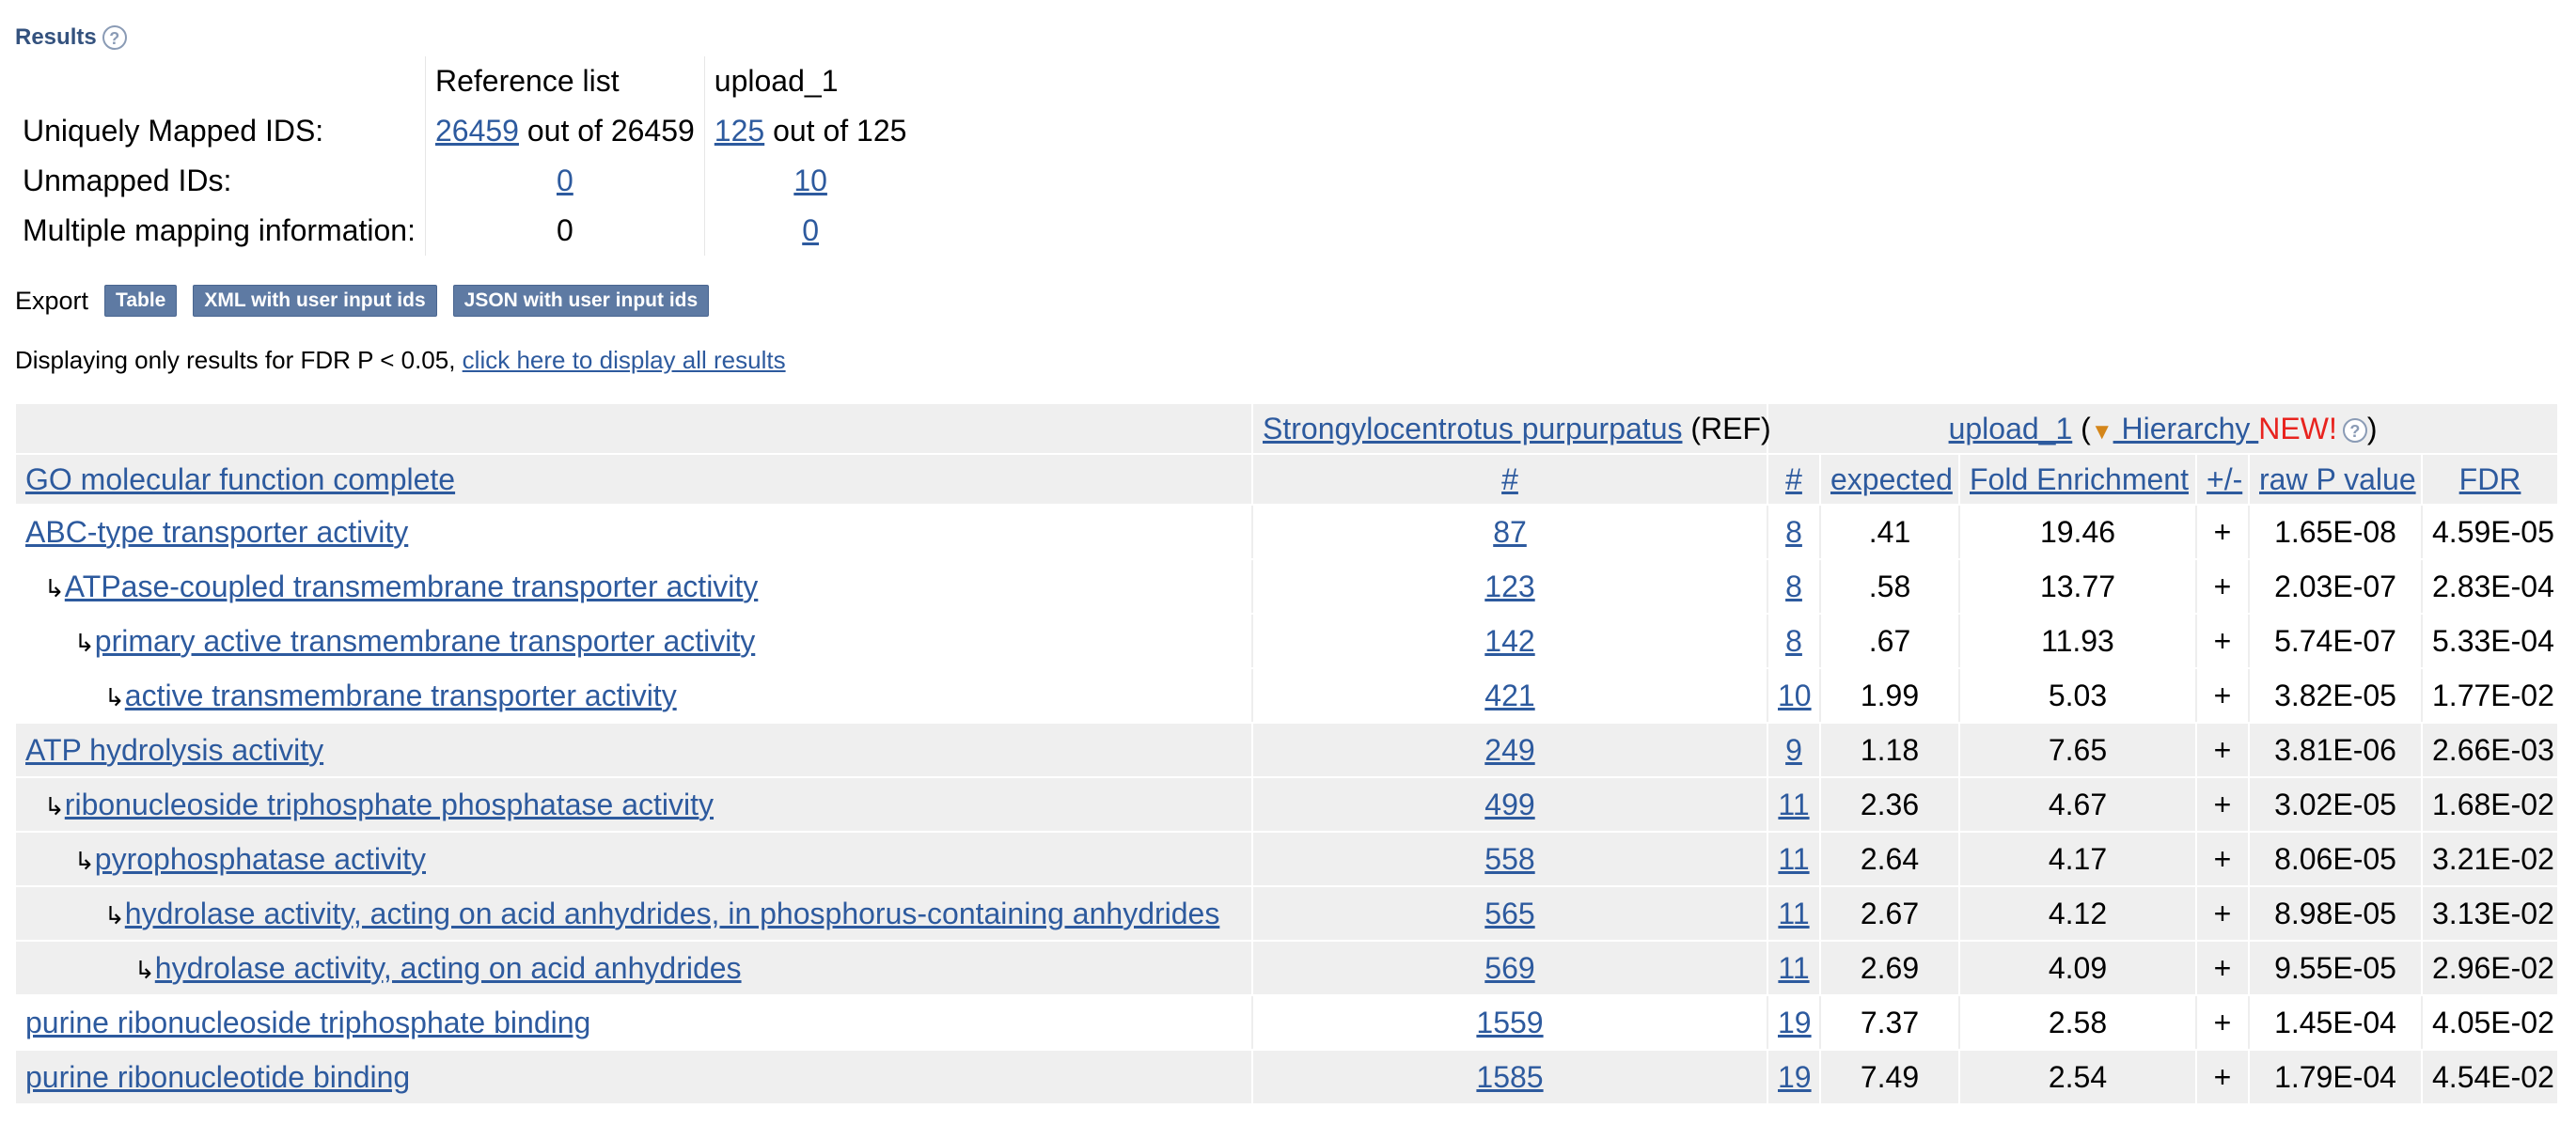 The height and width of the screenshot is (1124, 2576). Describe the element at coordinates (315, 301) in the screenshot. I see `export-xml-button: XML with user input ids` at that location.